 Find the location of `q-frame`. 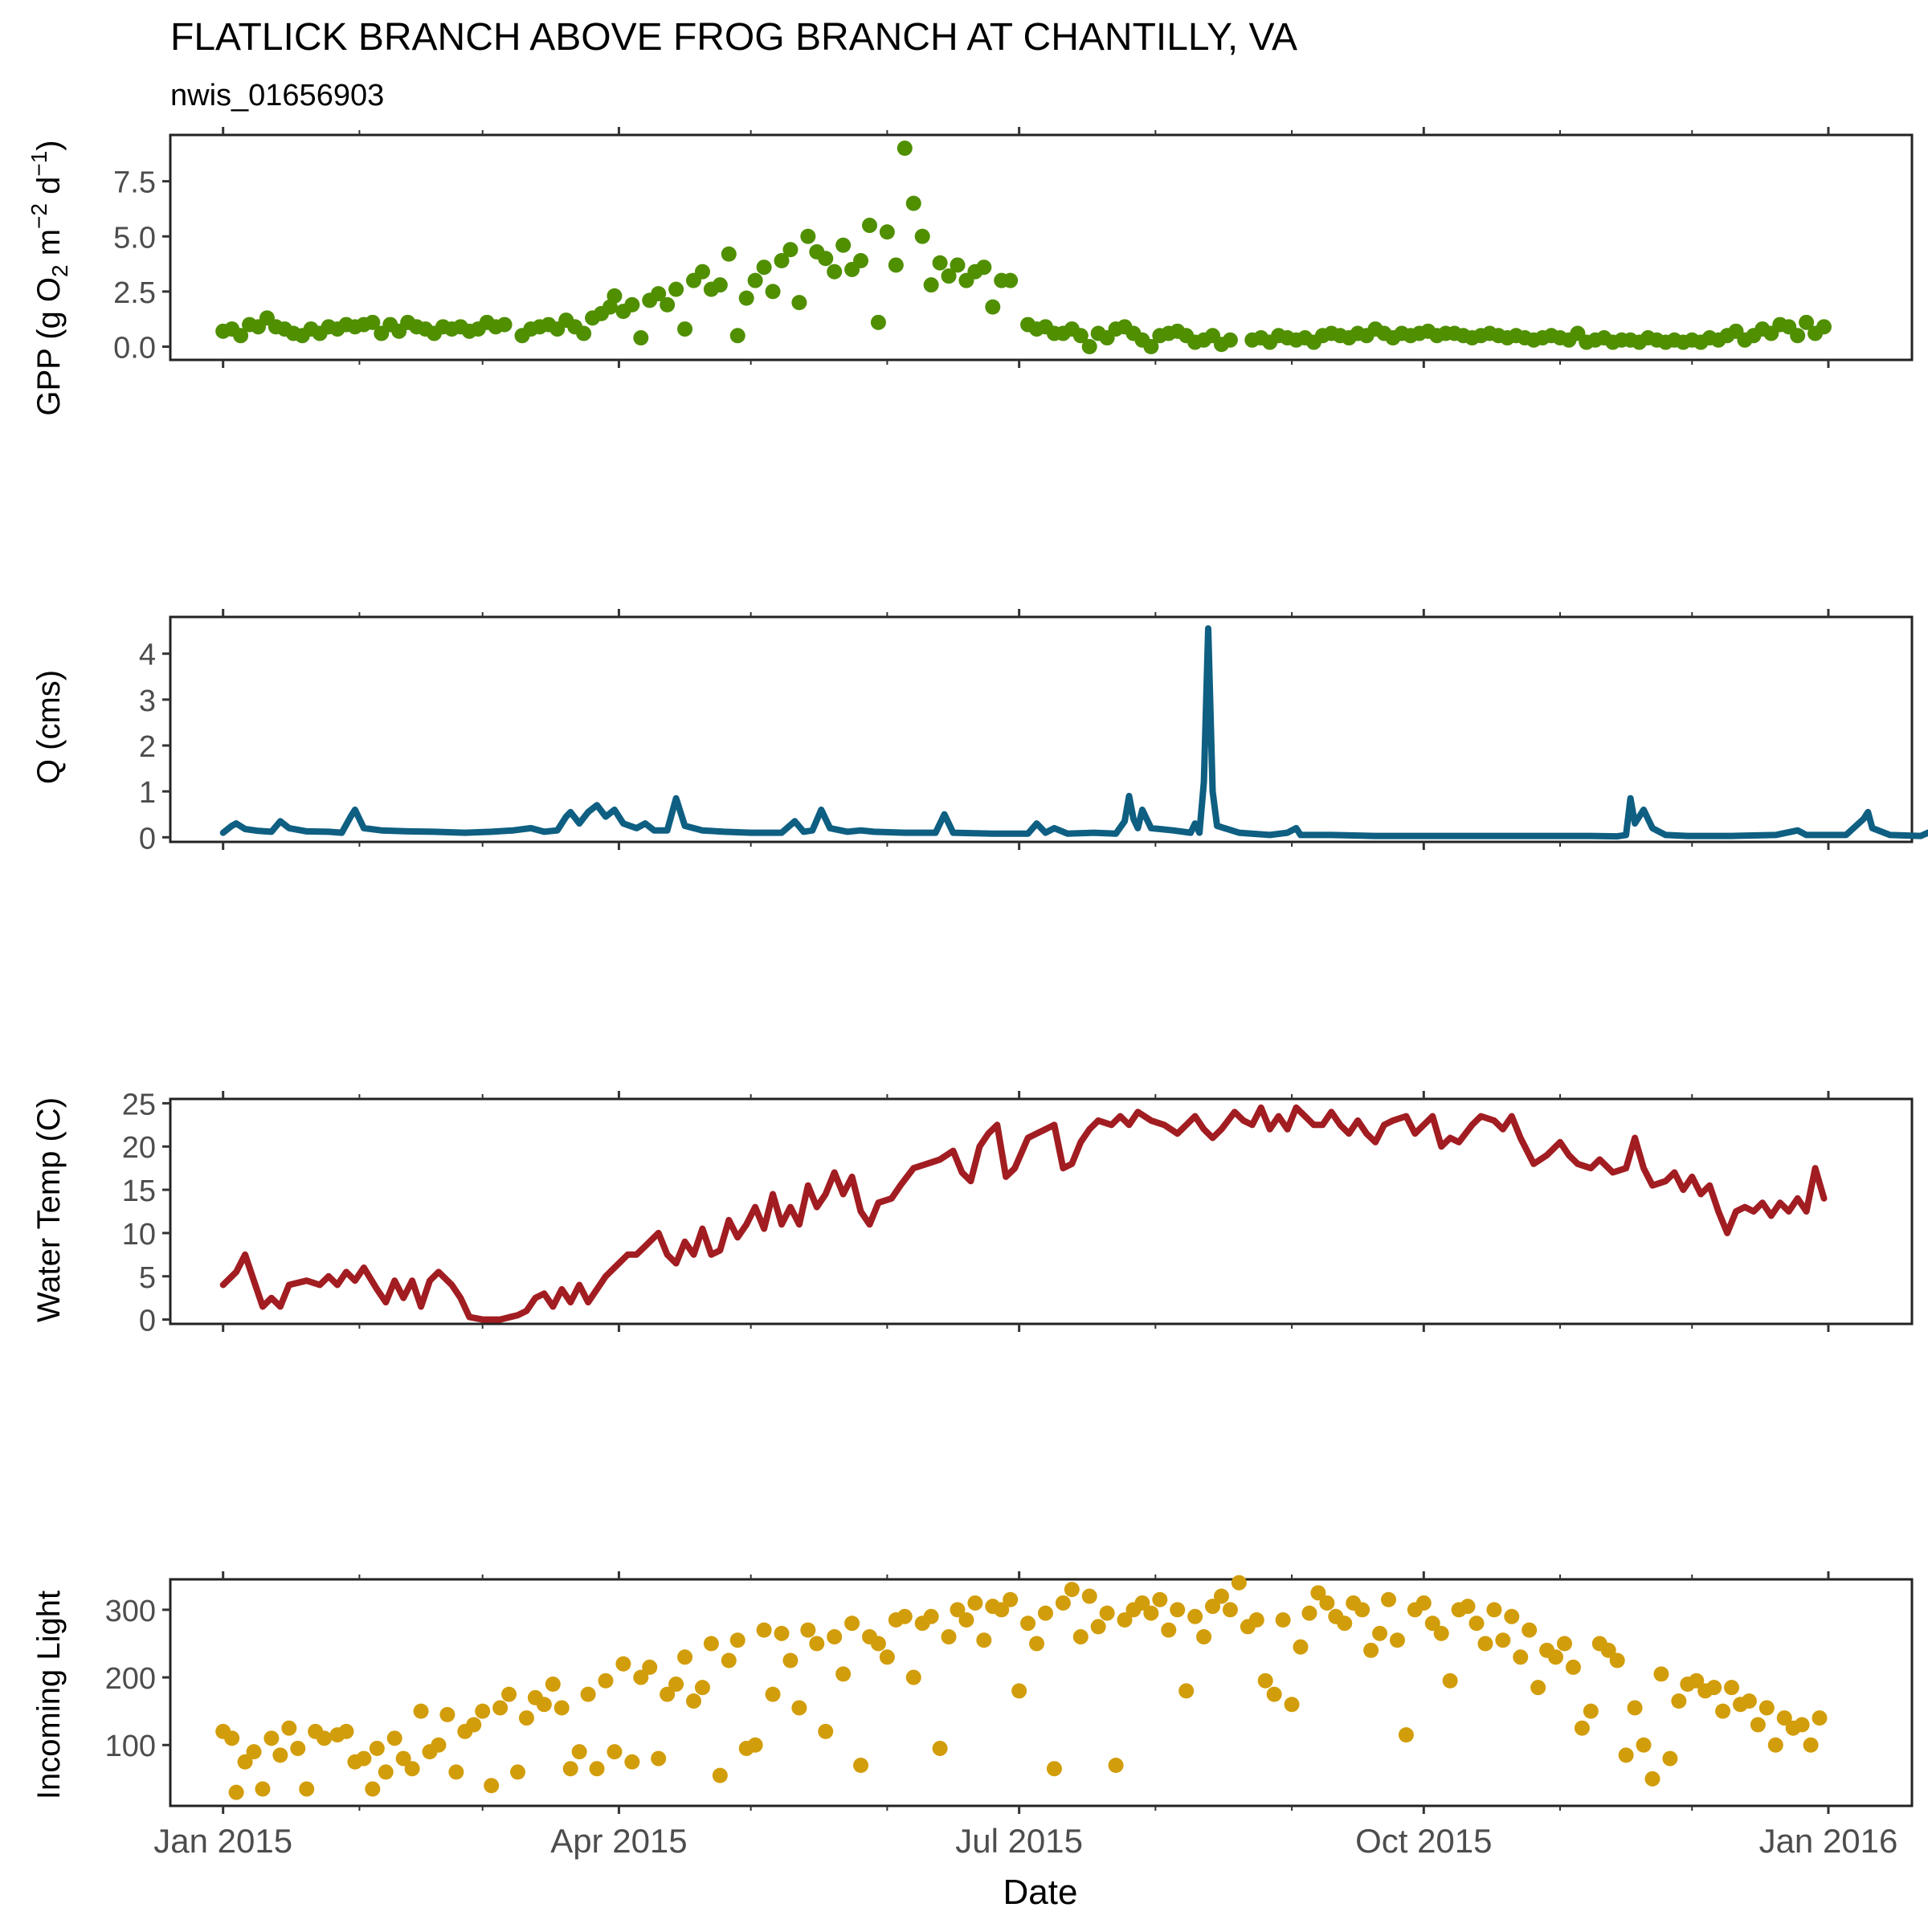

q-frame is located at coordinates (1041, 729).